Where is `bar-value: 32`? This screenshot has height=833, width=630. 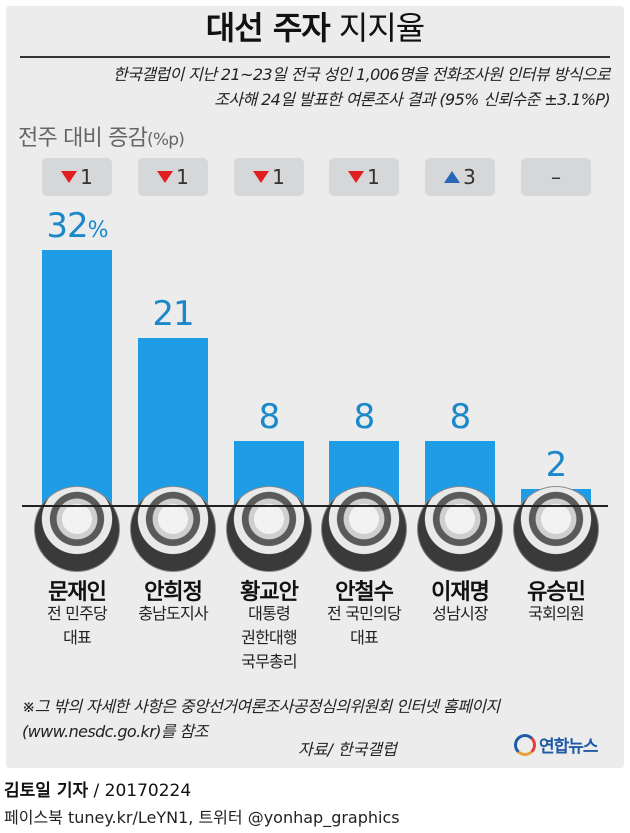 bar-value: 32 is located at coordinates (67, 226).